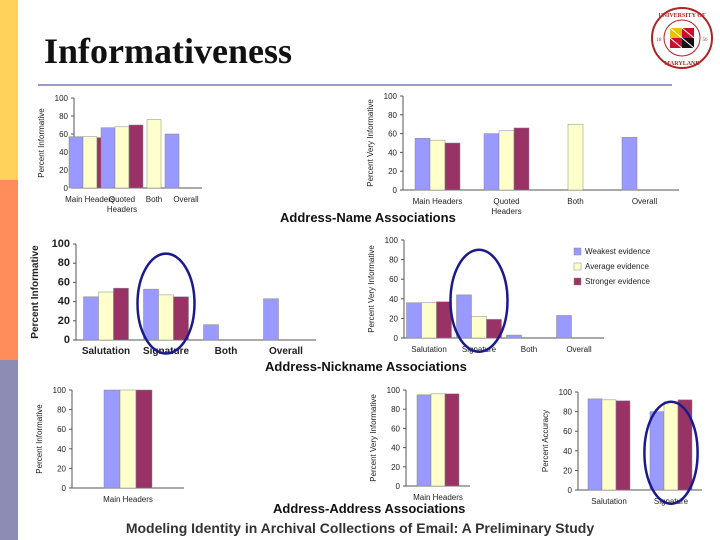 This screenshot has height=540, width=720. Describe the element at coordinates (618, 251) in the screenshot. I see `legend-label: Weakest evidence` at that location.